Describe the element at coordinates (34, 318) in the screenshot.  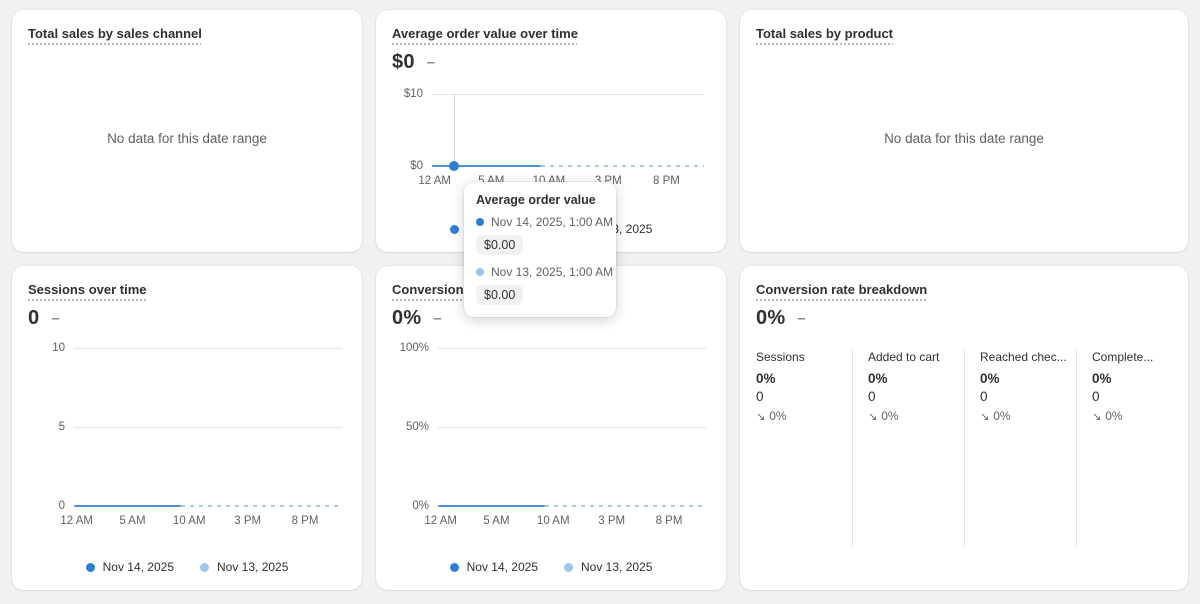
I see `metric-value: 0` at that location.